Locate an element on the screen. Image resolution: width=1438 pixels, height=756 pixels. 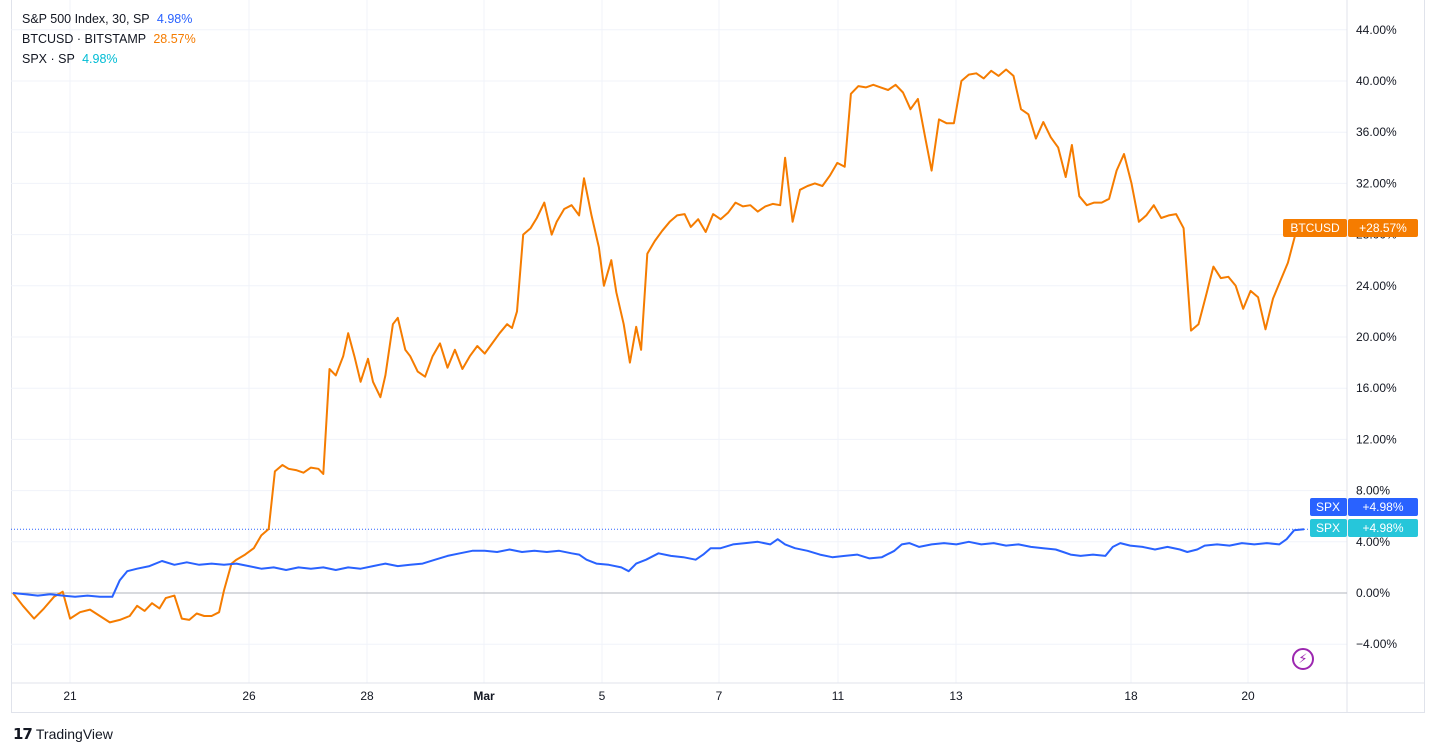
legend-label: BTCUSD · BITSTAMP is located at coordinates (84, 39).